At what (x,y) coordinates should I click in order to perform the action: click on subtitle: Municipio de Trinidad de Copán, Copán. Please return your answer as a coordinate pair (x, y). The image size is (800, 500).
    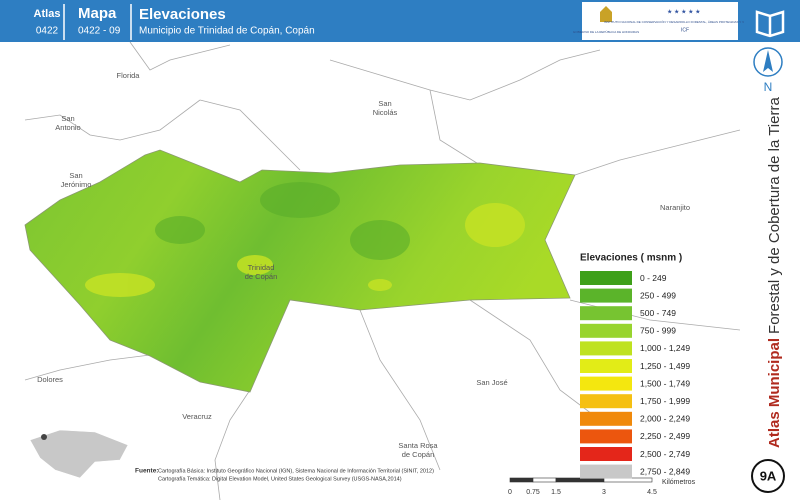
    Looking at the image, I should click on (227, 31).